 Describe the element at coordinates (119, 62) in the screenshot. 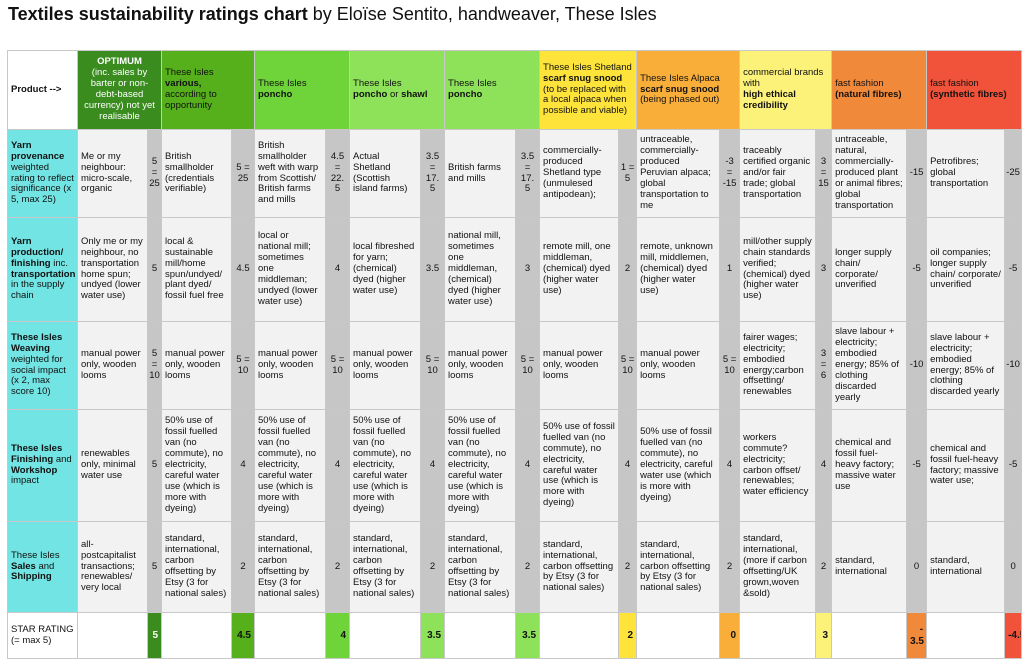

I see `column-header-line1: OPTIMUM` at that location.